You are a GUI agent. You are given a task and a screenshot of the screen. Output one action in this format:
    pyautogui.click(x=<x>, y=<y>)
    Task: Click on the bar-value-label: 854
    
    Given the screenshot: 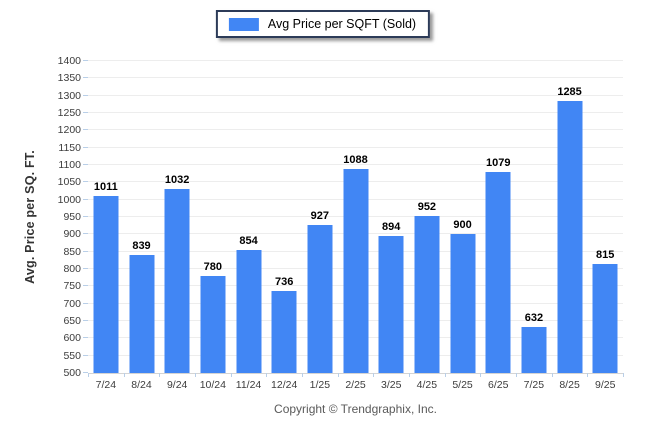 What is the action you would take?
    pyautogui.click(x=248, y=241)
    